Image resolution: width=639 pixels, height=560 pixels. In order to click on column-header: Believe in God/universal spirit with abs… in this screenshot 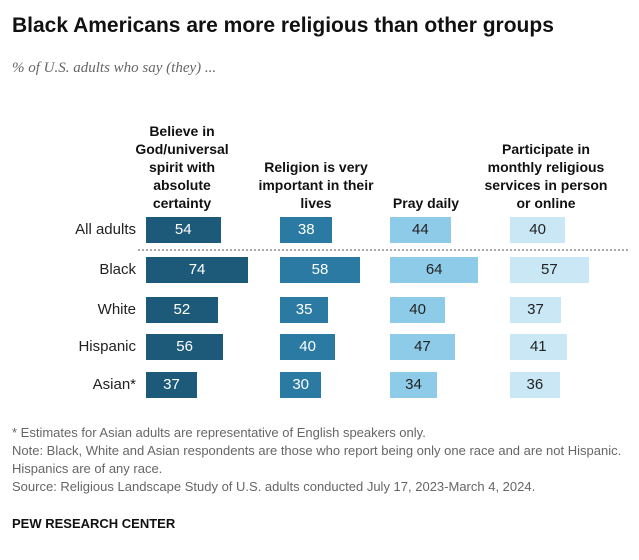, I will do `click(182, 167)`.